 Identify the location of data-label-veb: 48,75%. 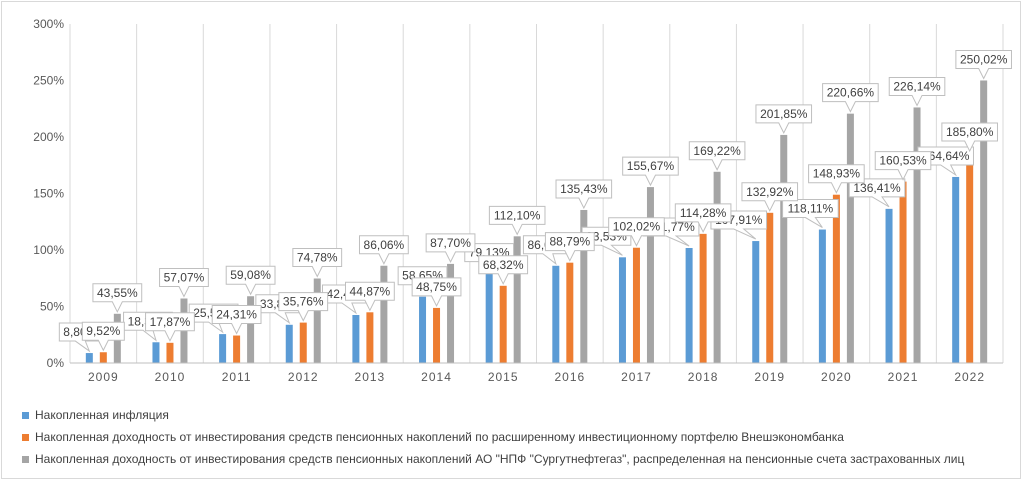
(436, 292).